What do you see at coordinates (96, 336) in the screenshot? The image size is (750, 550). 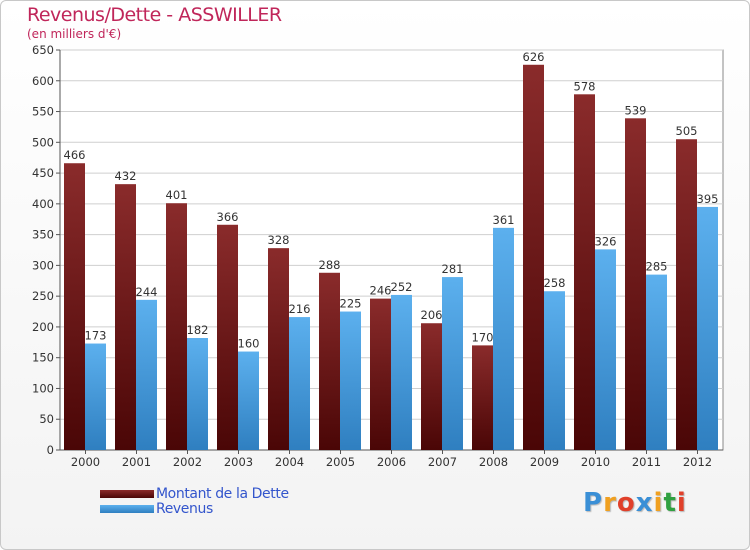 I see `data-label: 173` at bounding box center [96, 336].